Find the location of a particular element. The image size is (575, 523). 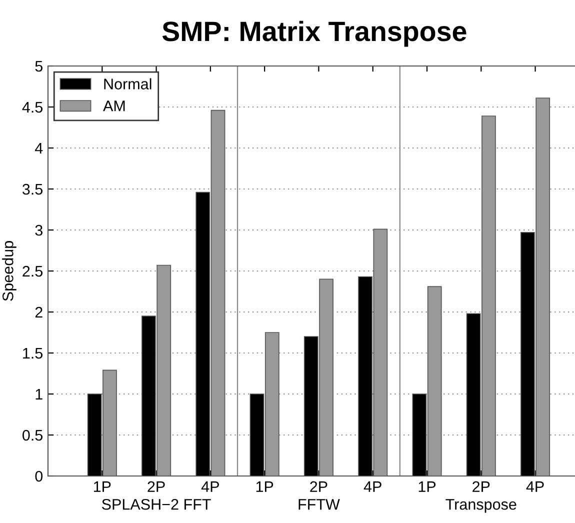

legend-label: AM is located at coordinates (114, 106).